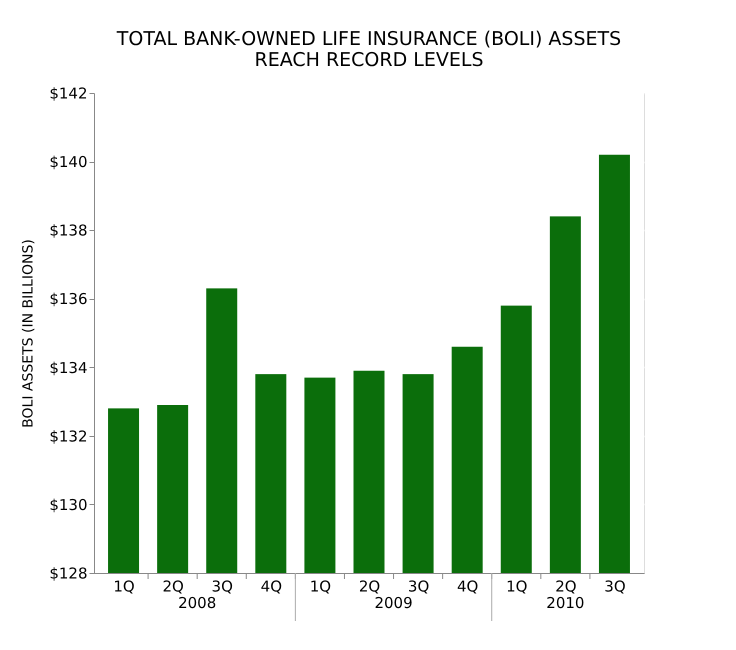 The width and height of the screenshot is (736, 650). I want to click on y-tick-label: $134, so click(68, 367).